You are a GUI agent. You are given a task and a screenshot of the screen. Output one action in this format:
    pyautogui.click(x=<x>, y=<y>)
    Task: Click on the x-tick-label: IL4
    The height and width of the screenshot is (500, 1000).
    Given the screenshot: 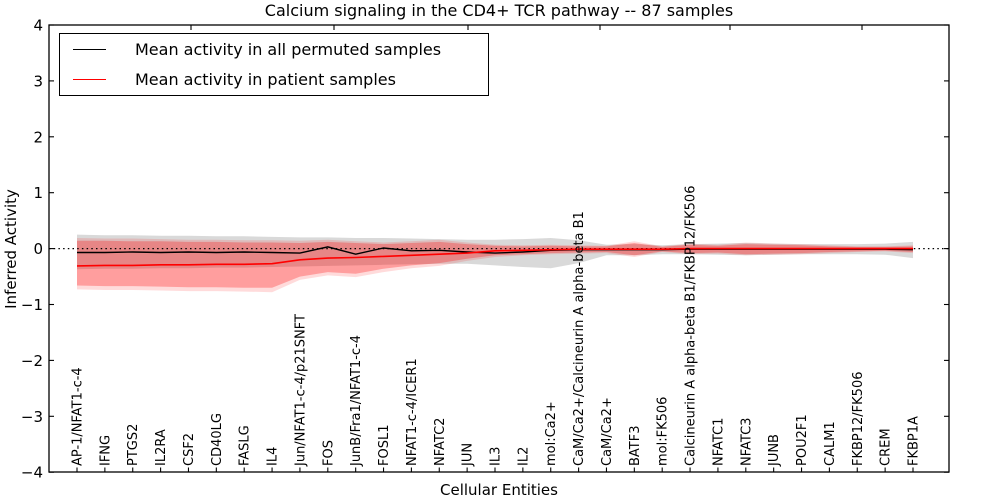 What is the action you would take?
    pyautogui.click(x=273, y=456)
    